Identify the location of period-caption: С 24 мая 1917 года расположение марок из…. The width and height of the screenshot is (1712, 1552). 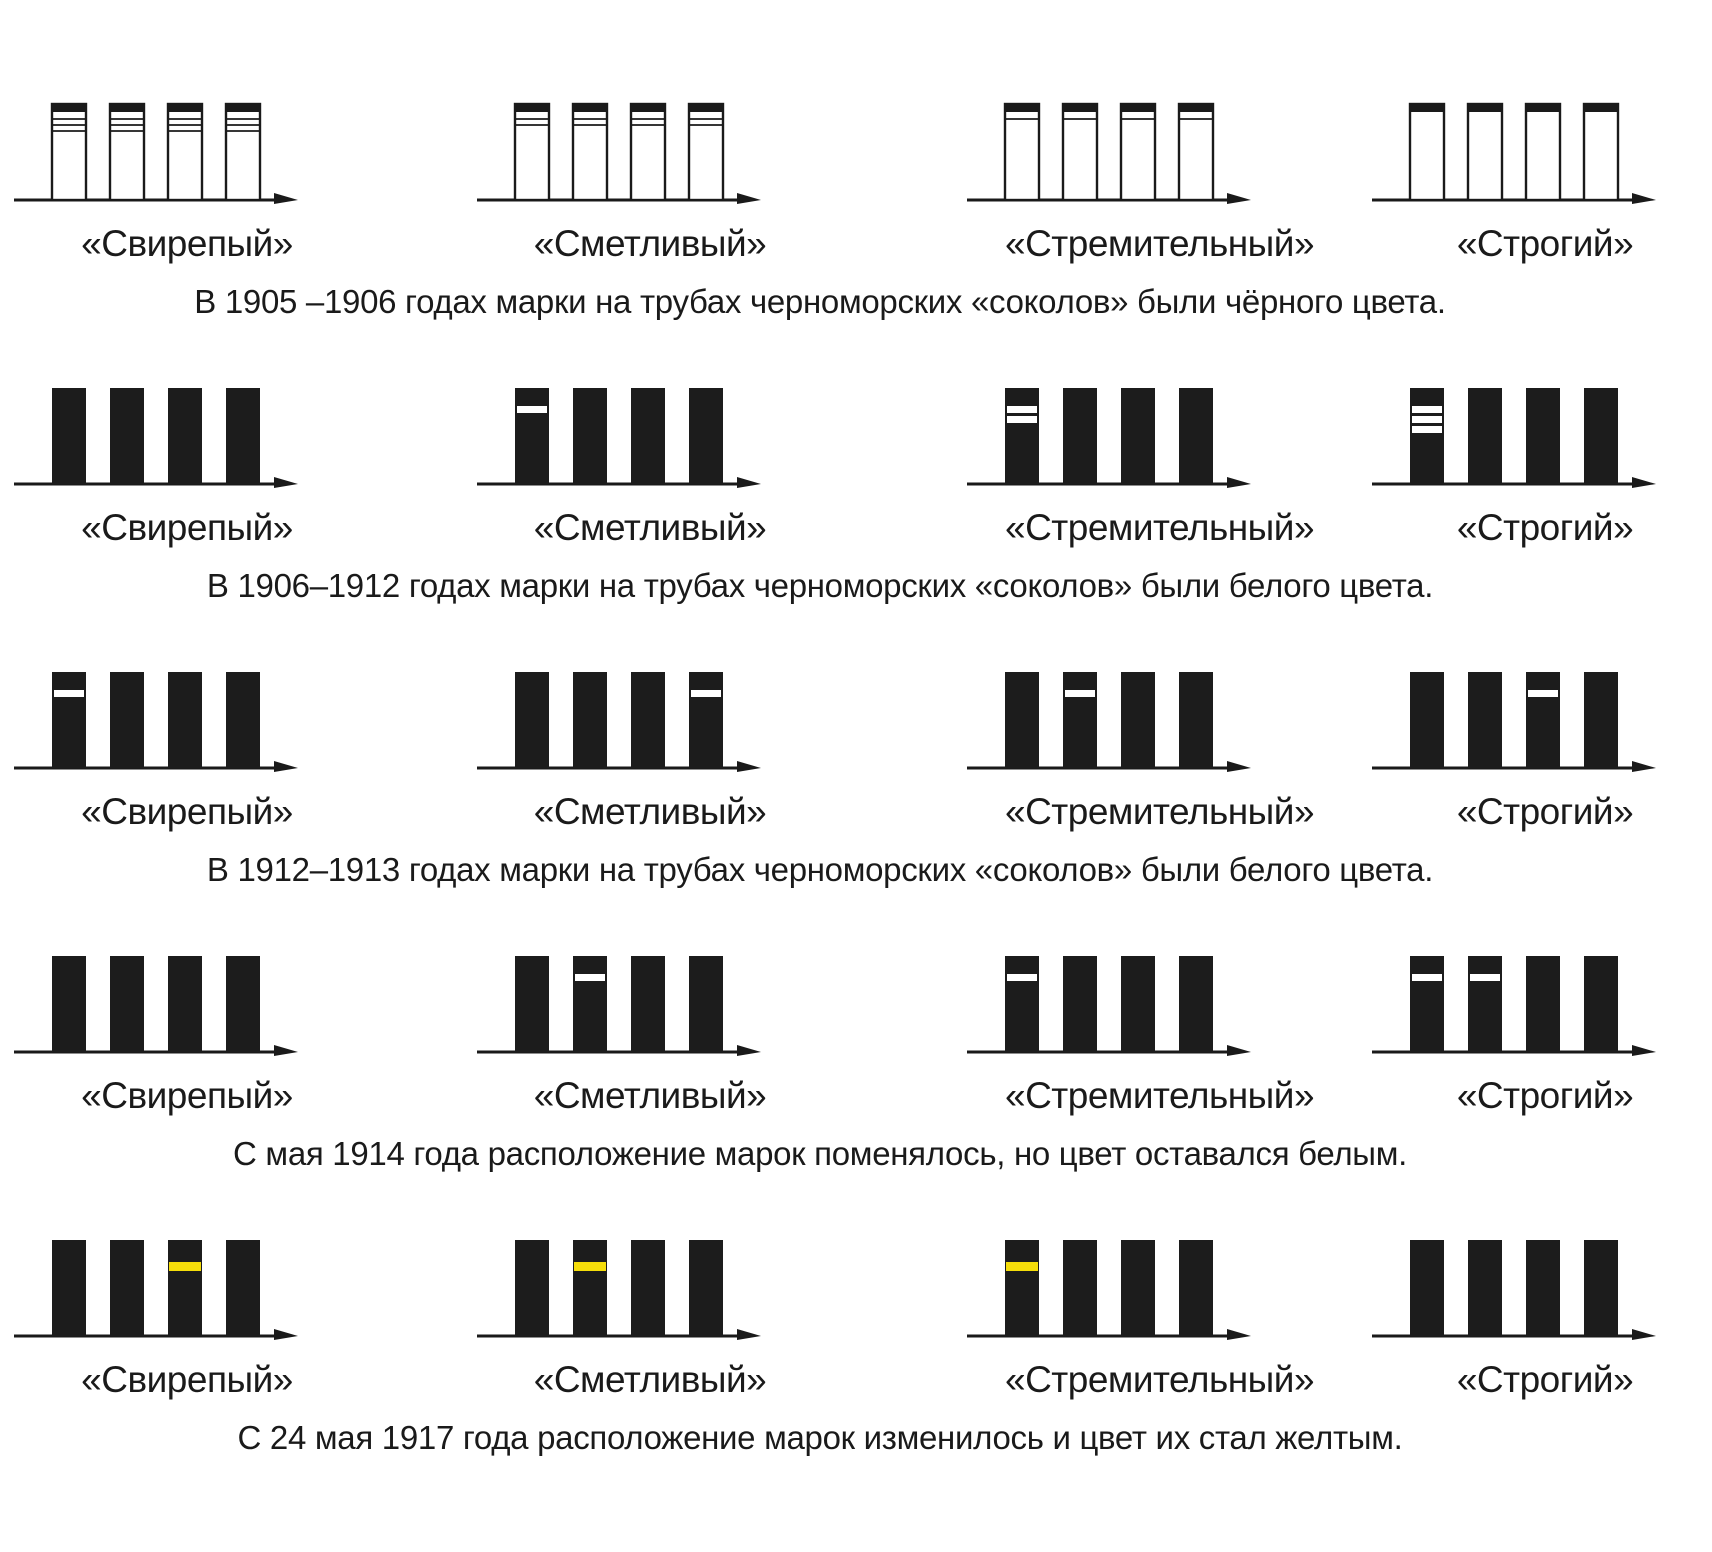
(820, 1437).